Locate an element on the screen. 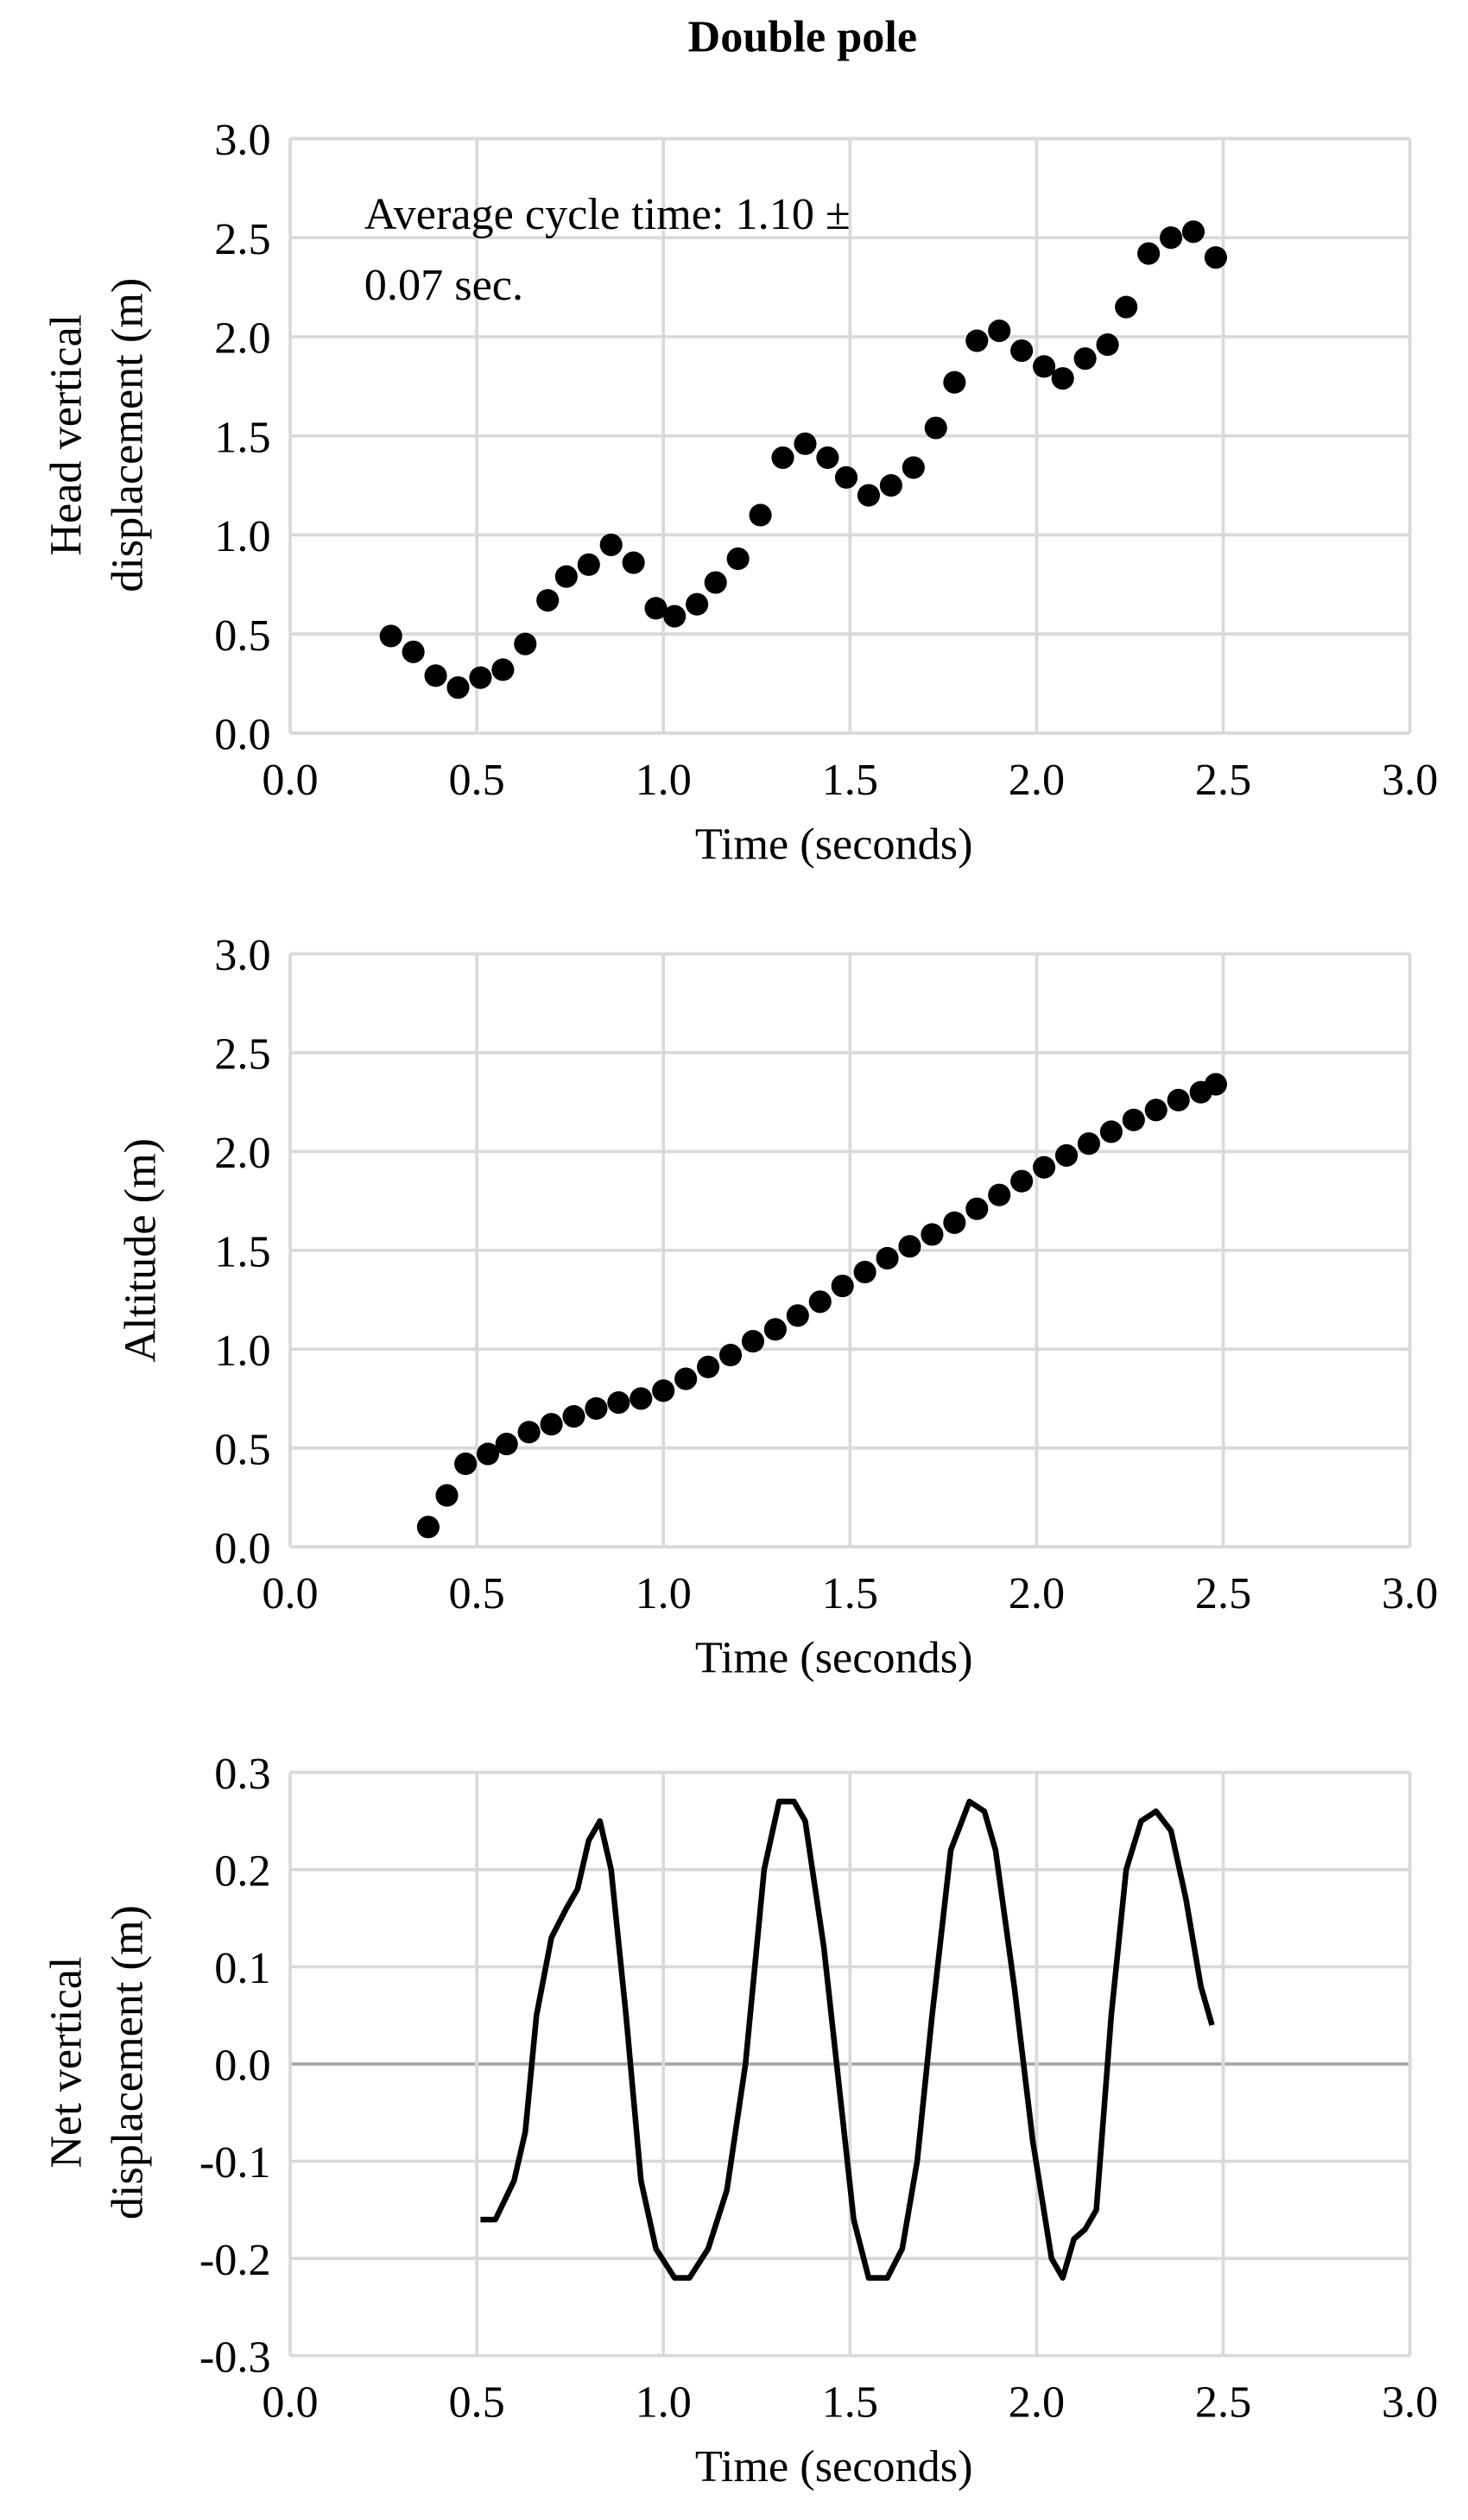  y-tick-label: -0.1 is located at coordinates (235, 2163).